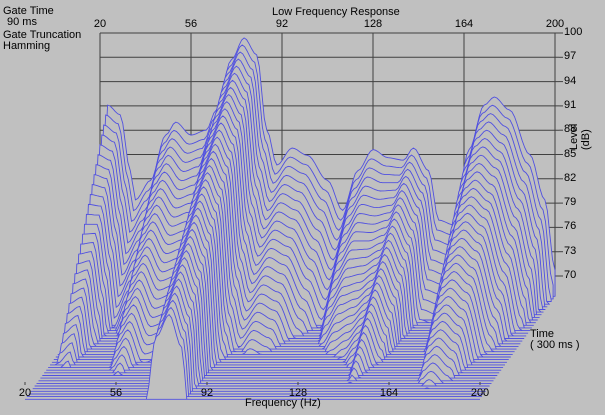 This screenshot has height=415, width=605. I want to click on top-tick-label: 56, so click(191, 24).